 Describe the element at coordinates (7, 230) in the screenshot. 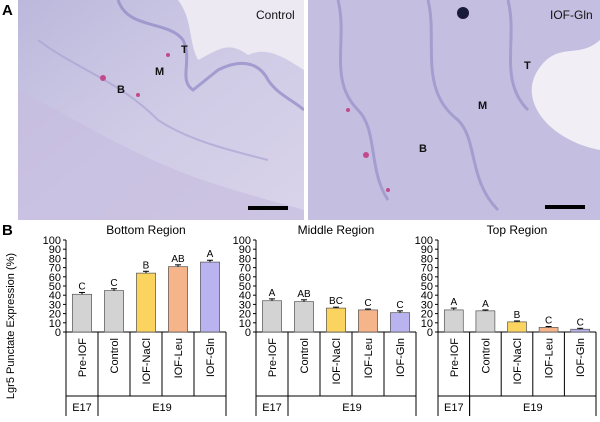

I see `panel-b-label: B` at that location.